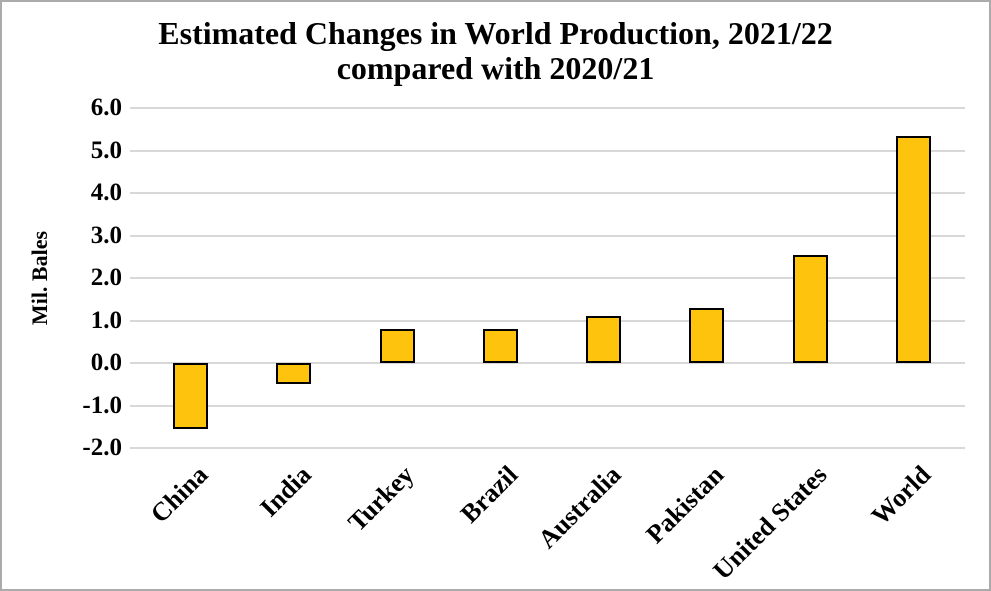  Describe the element at coordinates (294, 374) in the screenshot. I see `bar-india` at that location.